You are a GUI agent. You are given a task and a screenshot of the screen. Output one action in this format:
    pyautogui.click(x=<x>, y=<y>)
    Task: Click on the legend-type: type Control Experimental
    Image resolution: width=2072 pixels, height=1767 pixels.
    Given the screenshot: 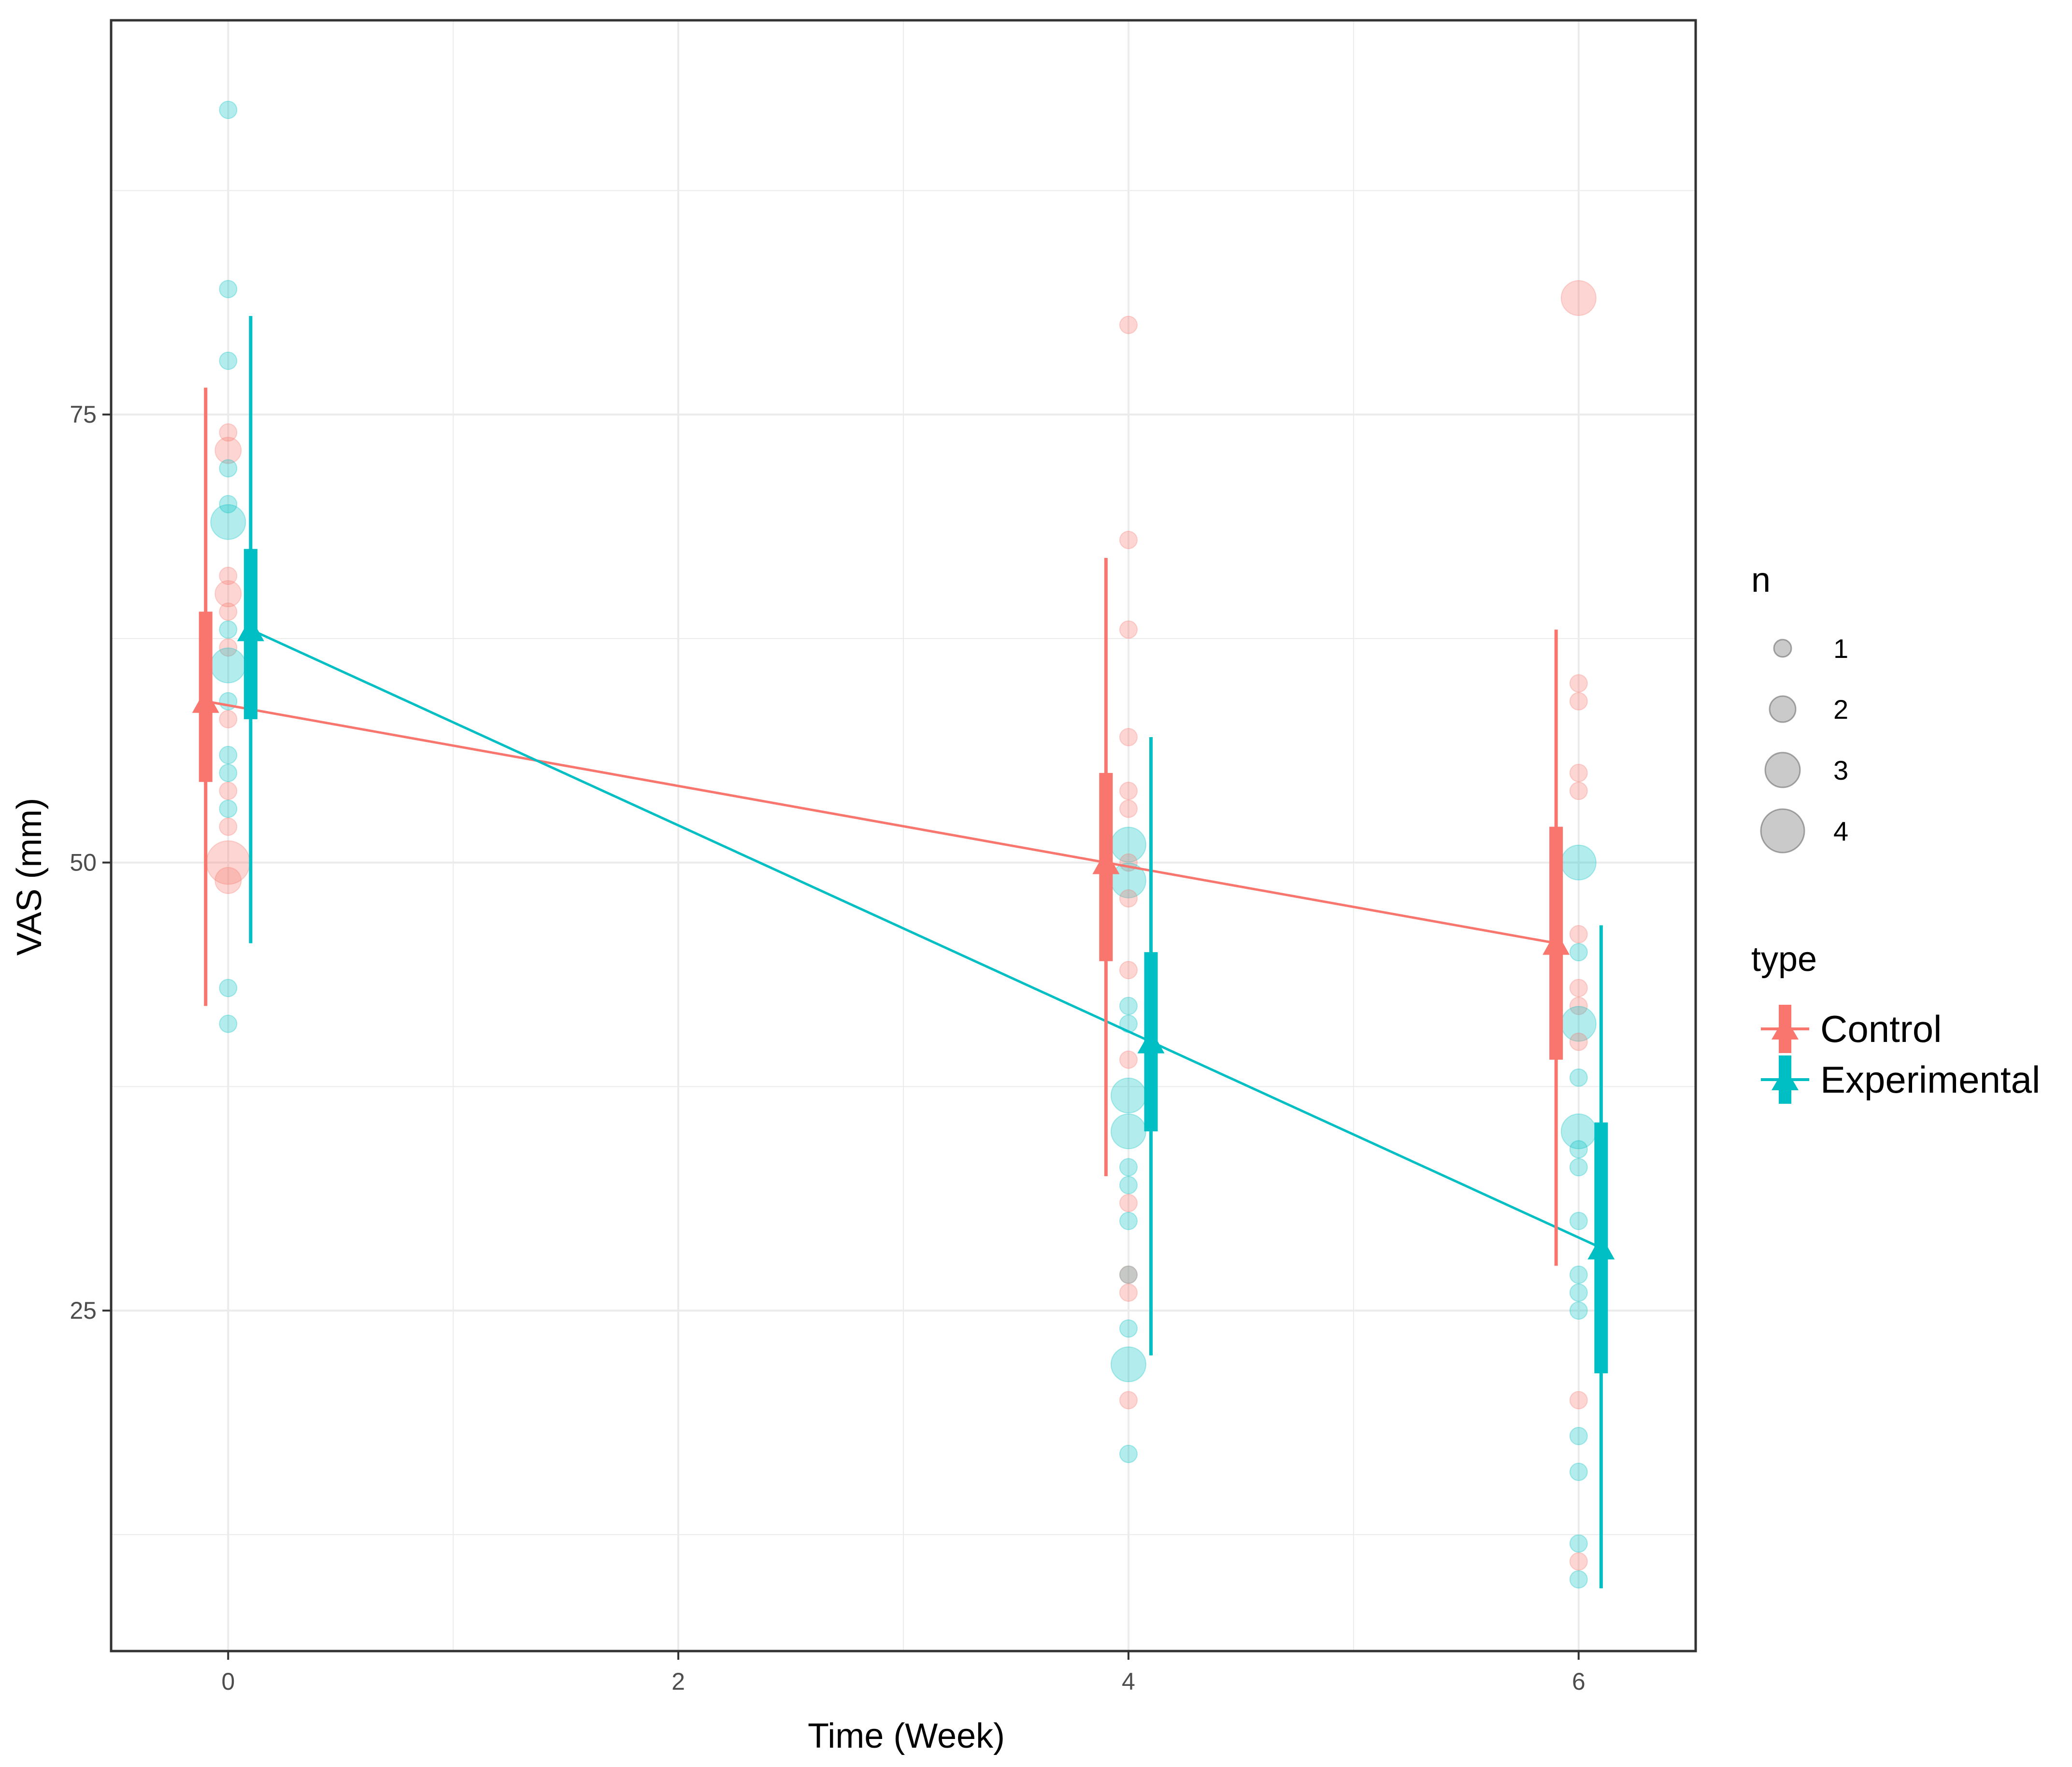 What is the action you would take?
    pyautogui.click(x=1895, y=1022)
    